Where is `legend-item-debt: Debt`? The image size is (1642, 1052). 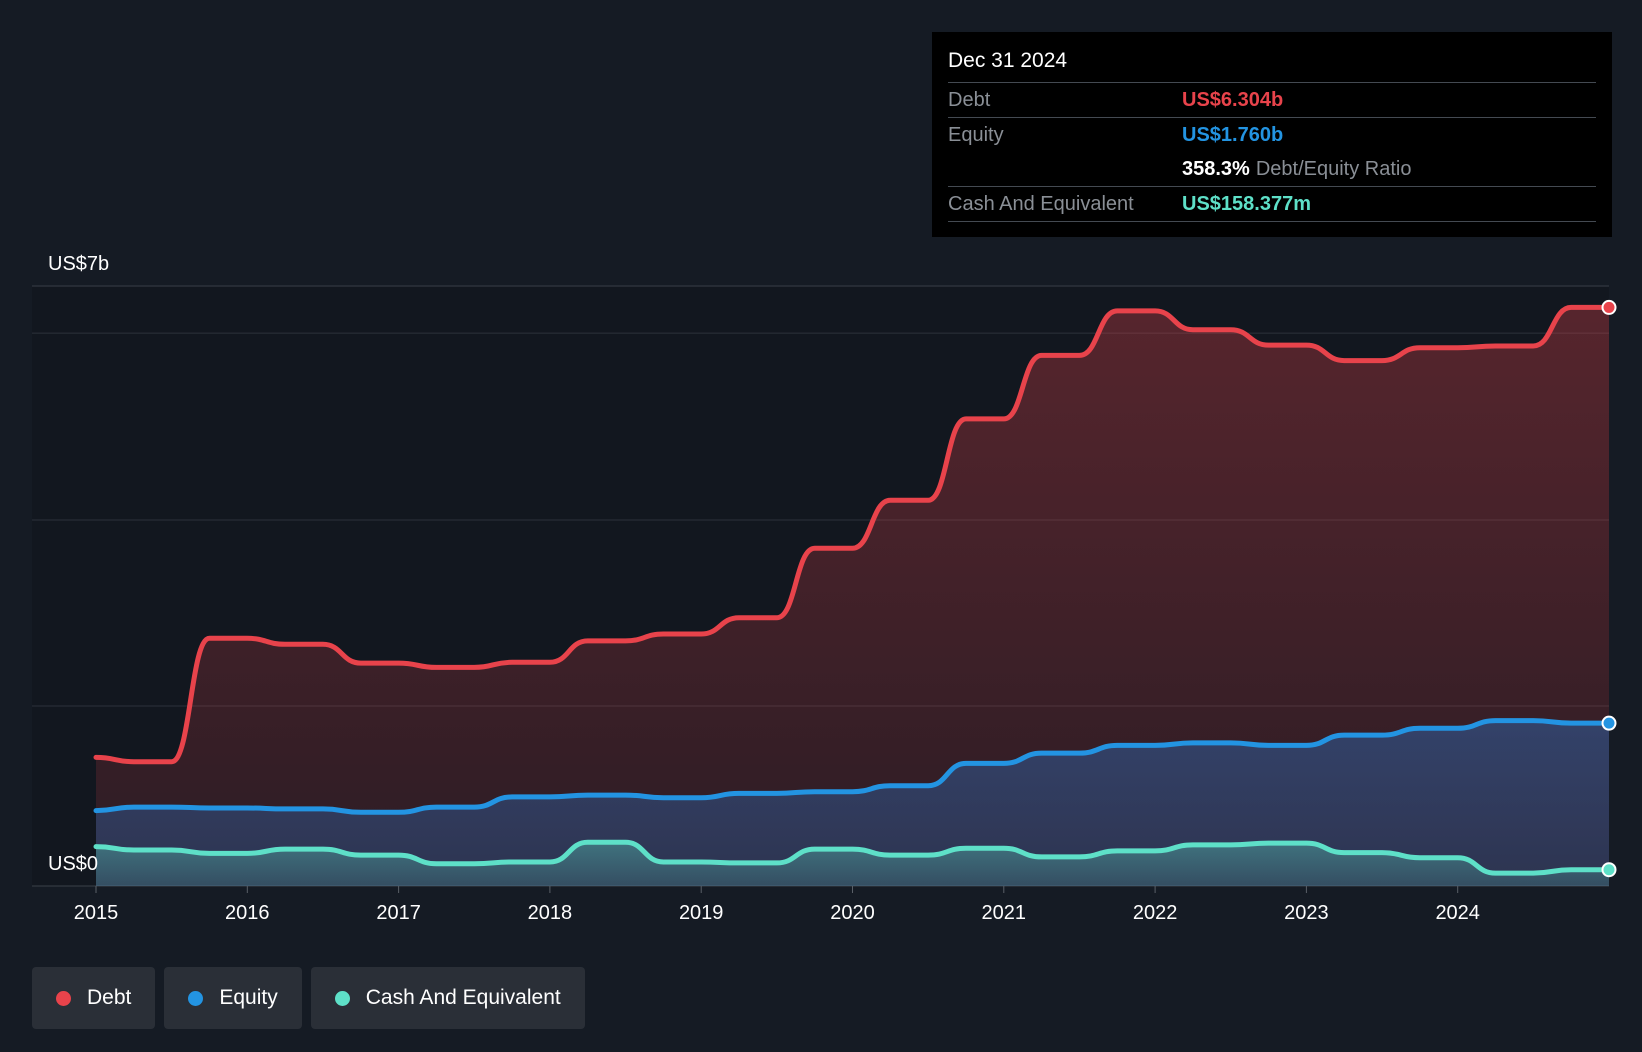
legend-item-debt: Debt is located at coordinates (94, 998).